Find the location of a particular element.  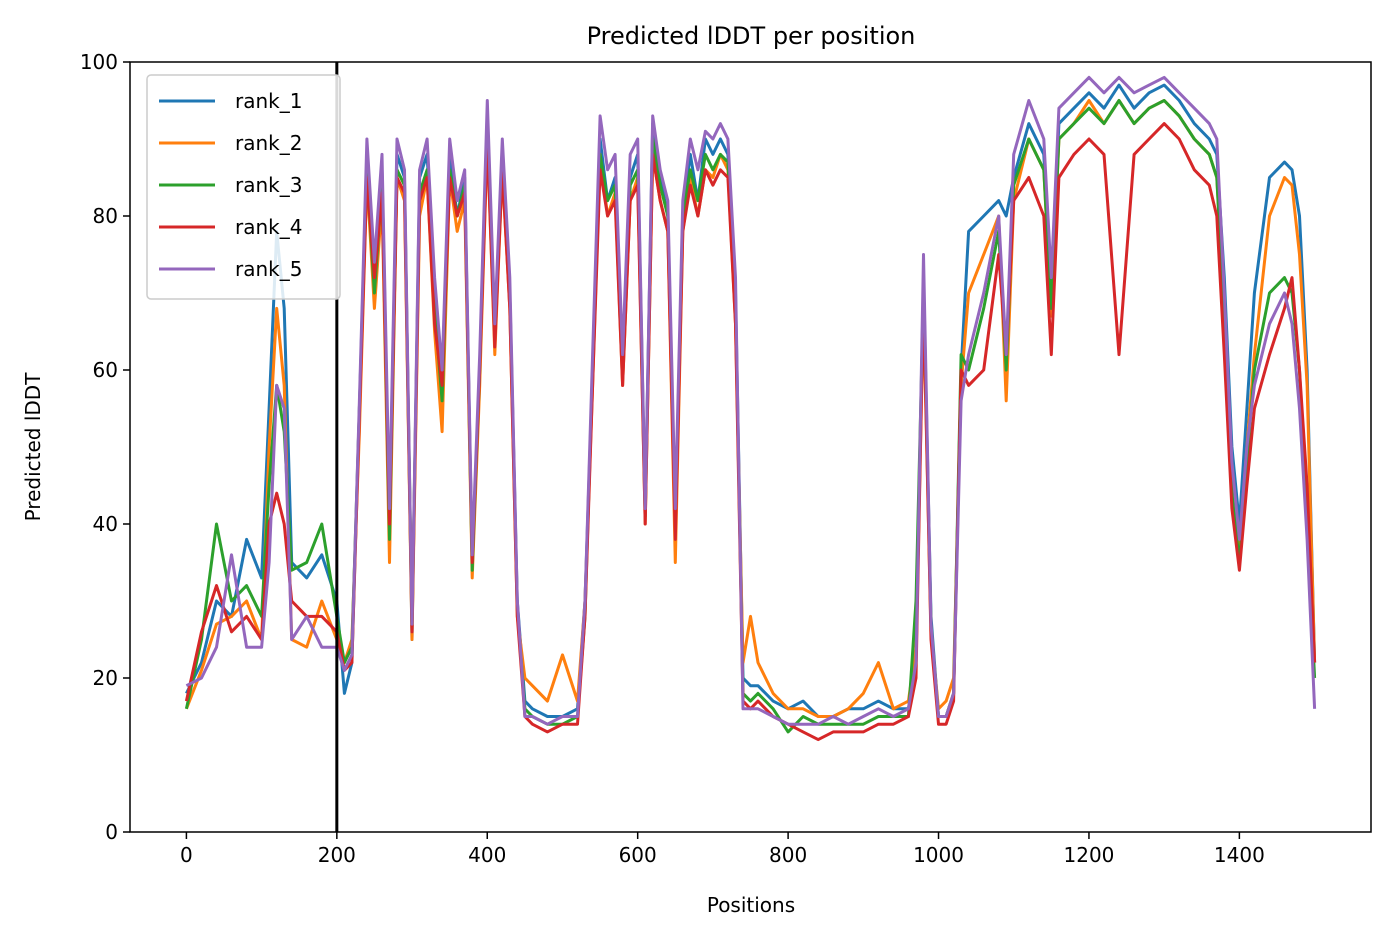

x-tick-label: 1400 is located at coordinates (1239, 855).